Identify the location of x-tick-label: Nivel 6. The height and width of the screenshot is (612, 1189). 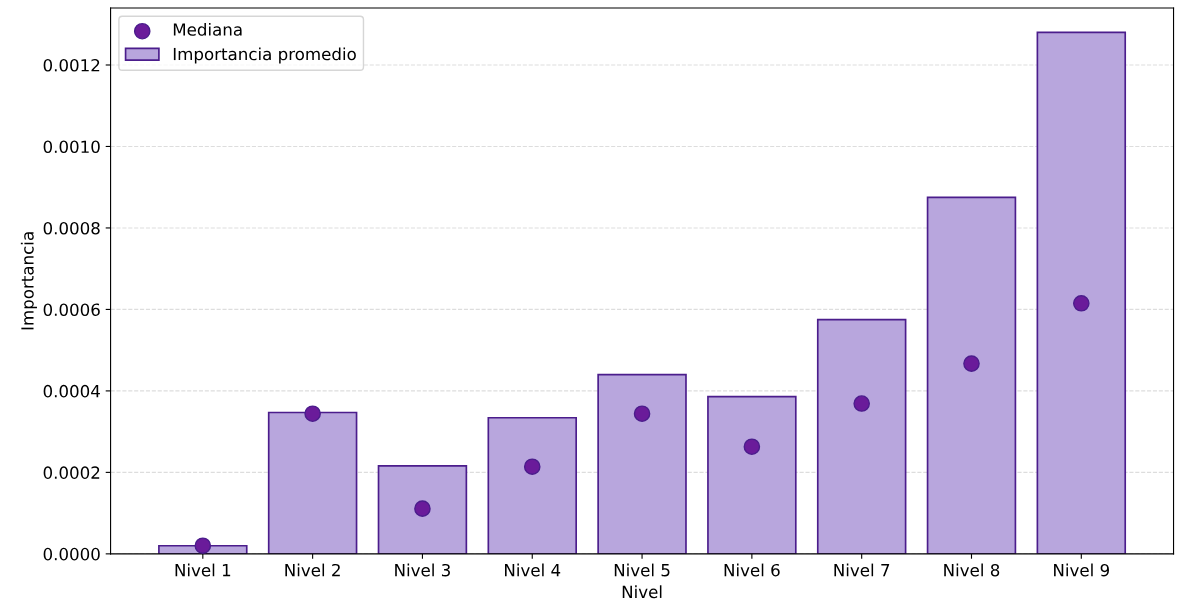
(752, 570).